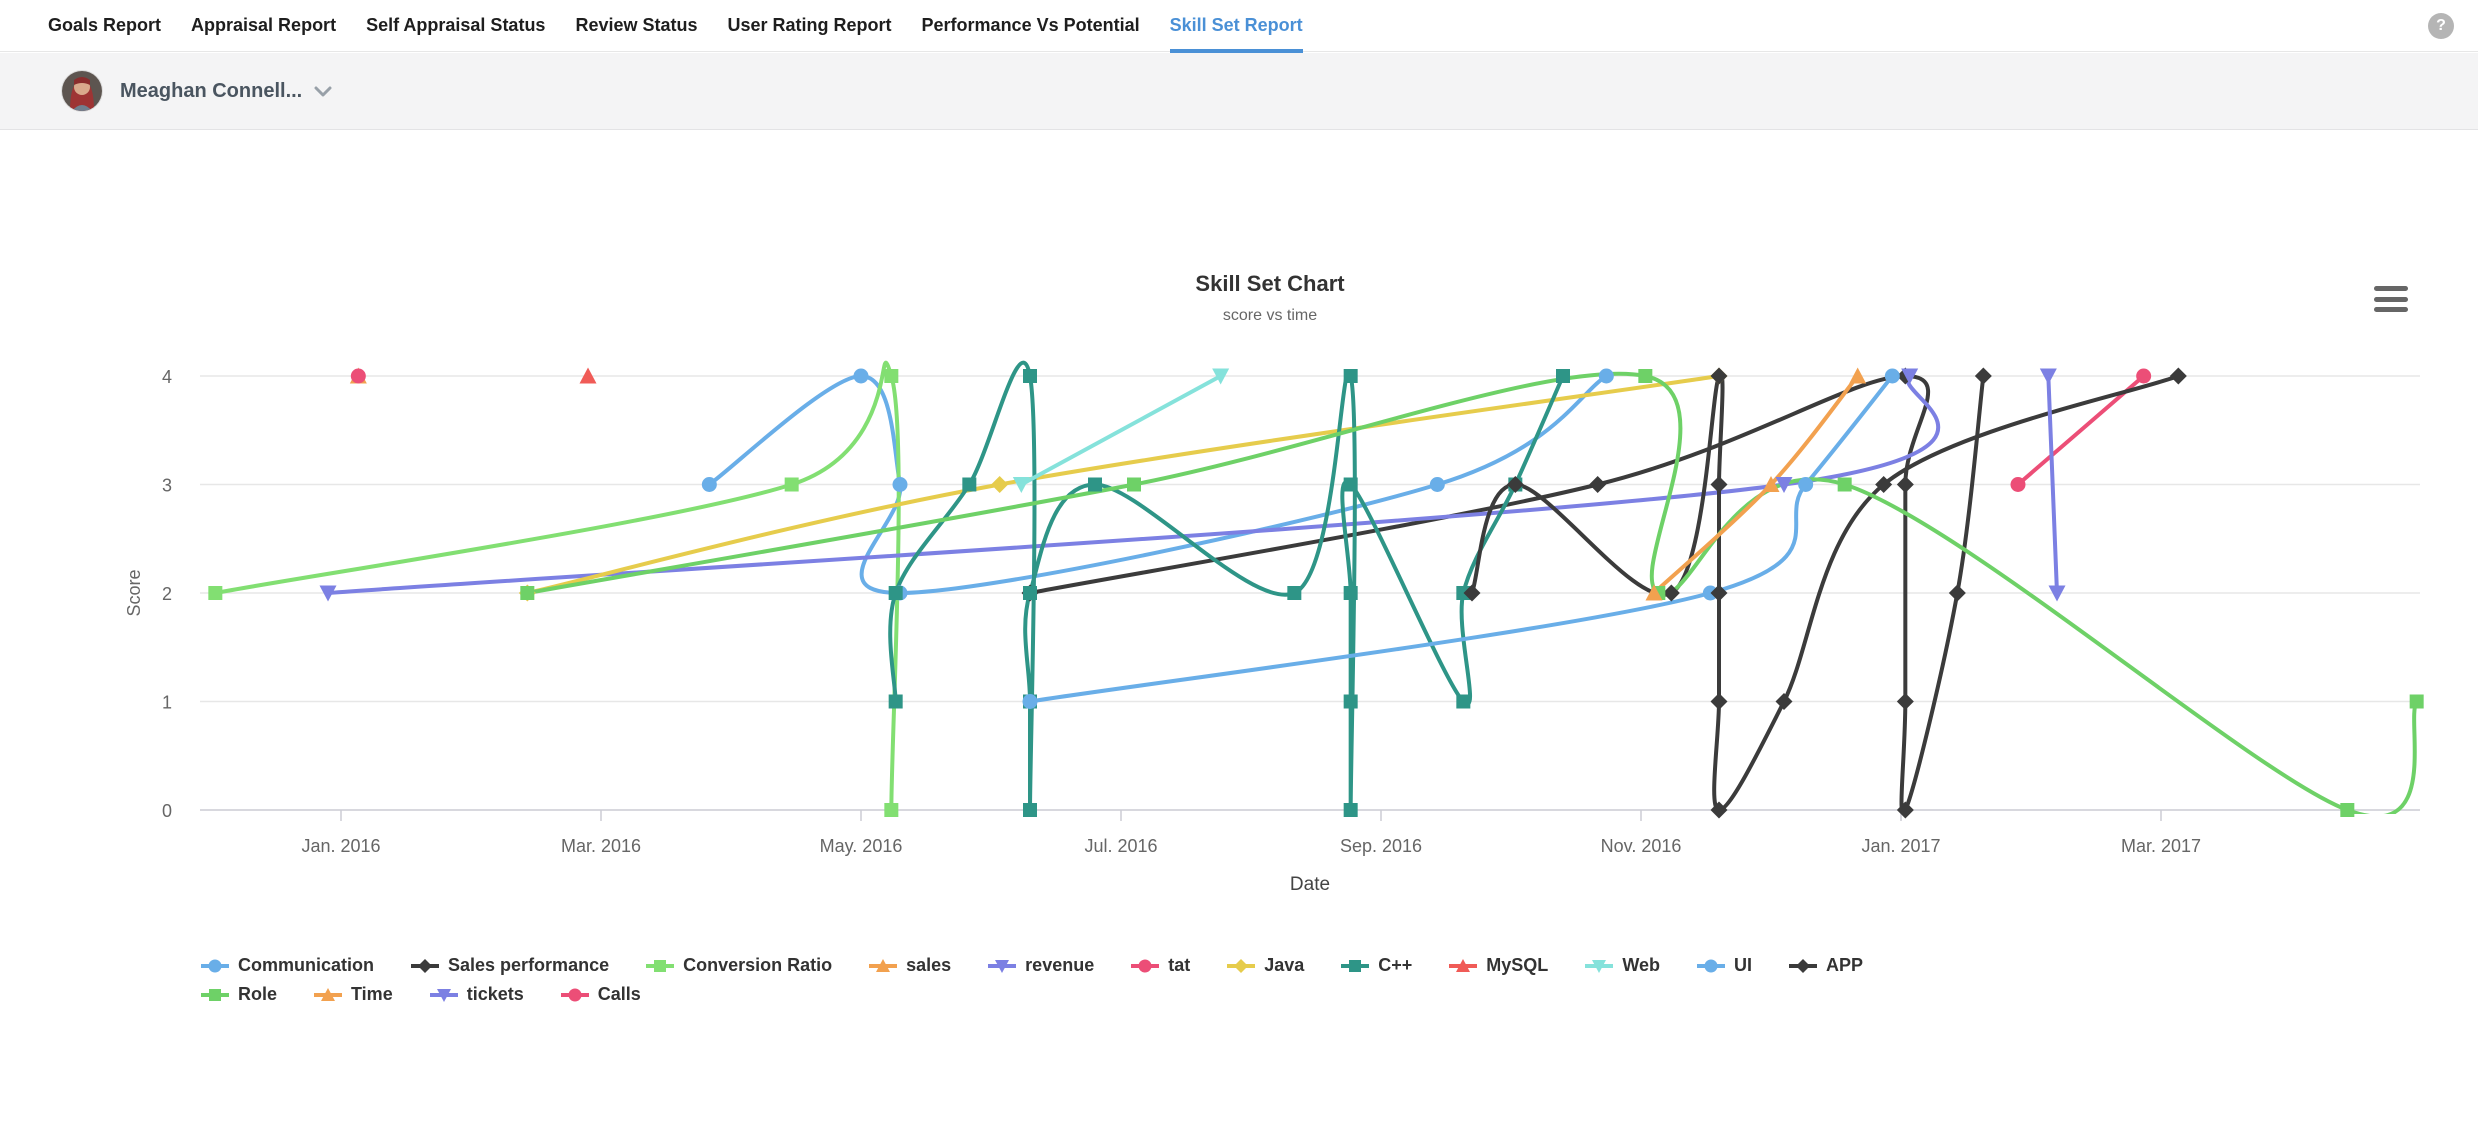 The width and height of the screenshot is (2478, 1122). I want to click on x-tick-label: Sep. 2016, so click(1381, 846).